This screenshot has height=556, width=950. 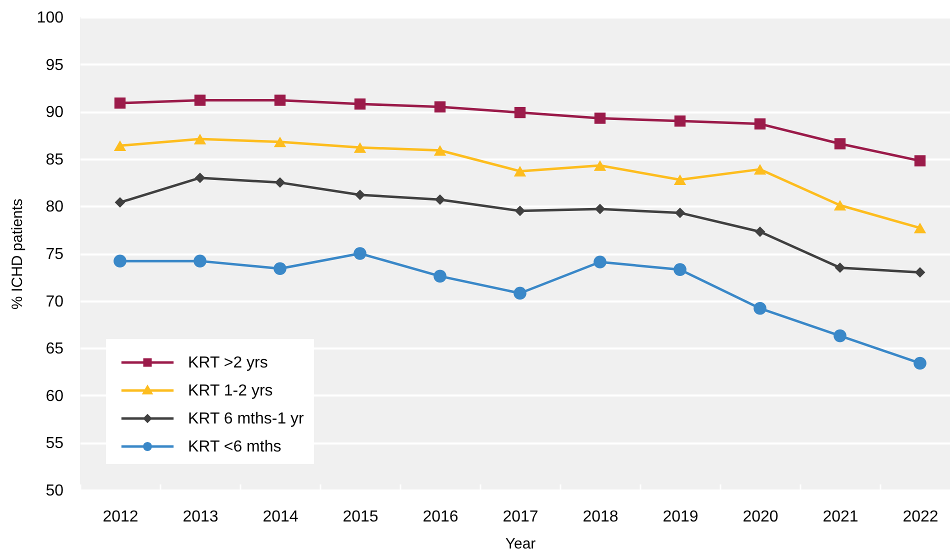 I want to click on y-tick-label: 95, so click(x=55, y=65).